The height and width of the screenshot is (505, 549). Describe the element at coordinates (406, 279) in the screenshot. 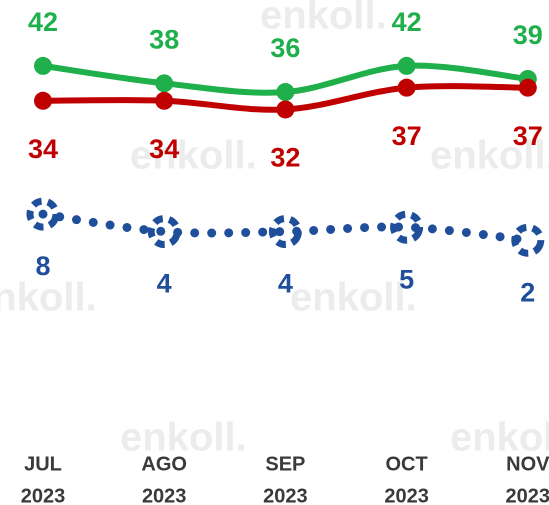

I see `data-label: 5` at that location.